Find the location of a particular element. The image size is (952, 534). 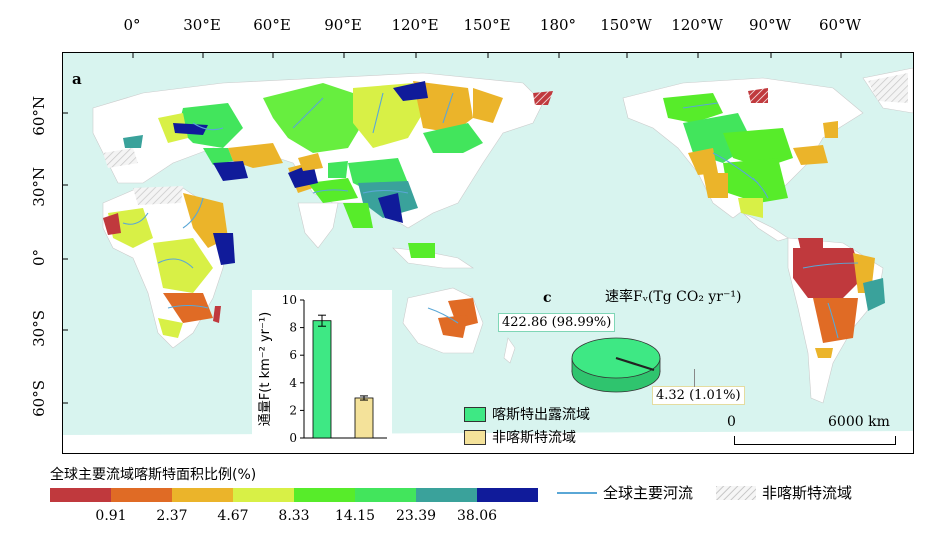

nonkarst-legend: 非喀斯特流域 is located at coordinates (784, 492).